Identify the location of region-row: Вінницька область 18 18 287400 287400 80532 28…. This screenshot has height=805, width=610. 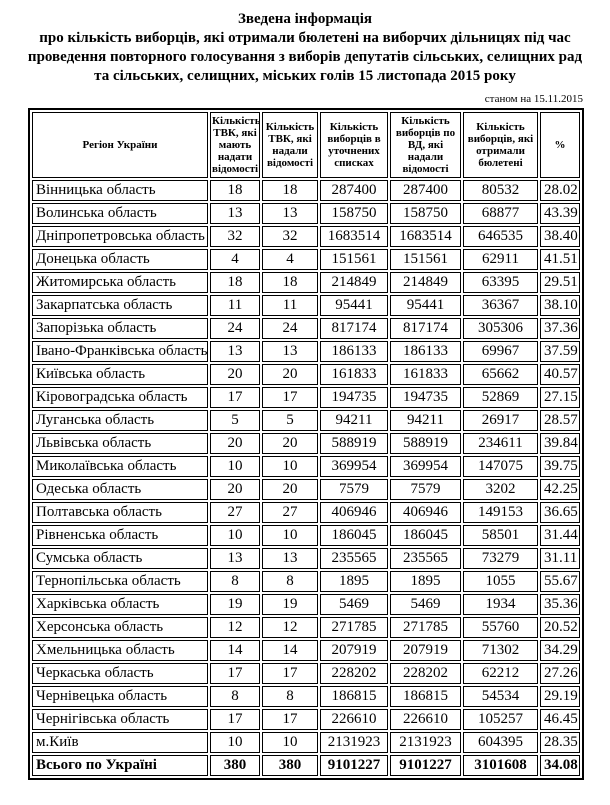
(306, 190).